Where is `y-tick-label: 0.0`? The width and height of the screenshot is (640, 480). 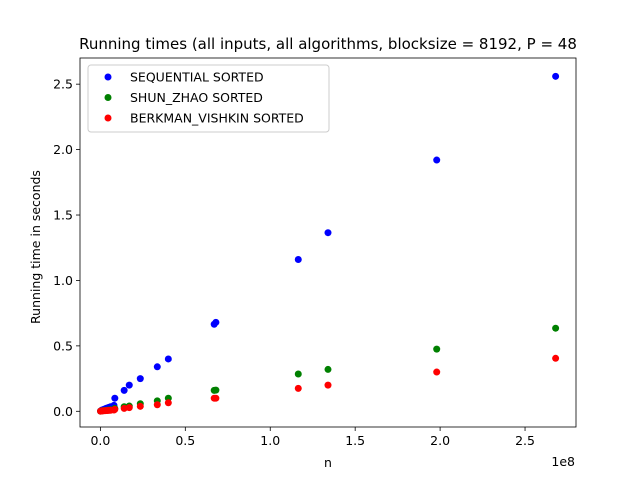
y-tick-label: 0.0 is located at coordinates (63, 411).